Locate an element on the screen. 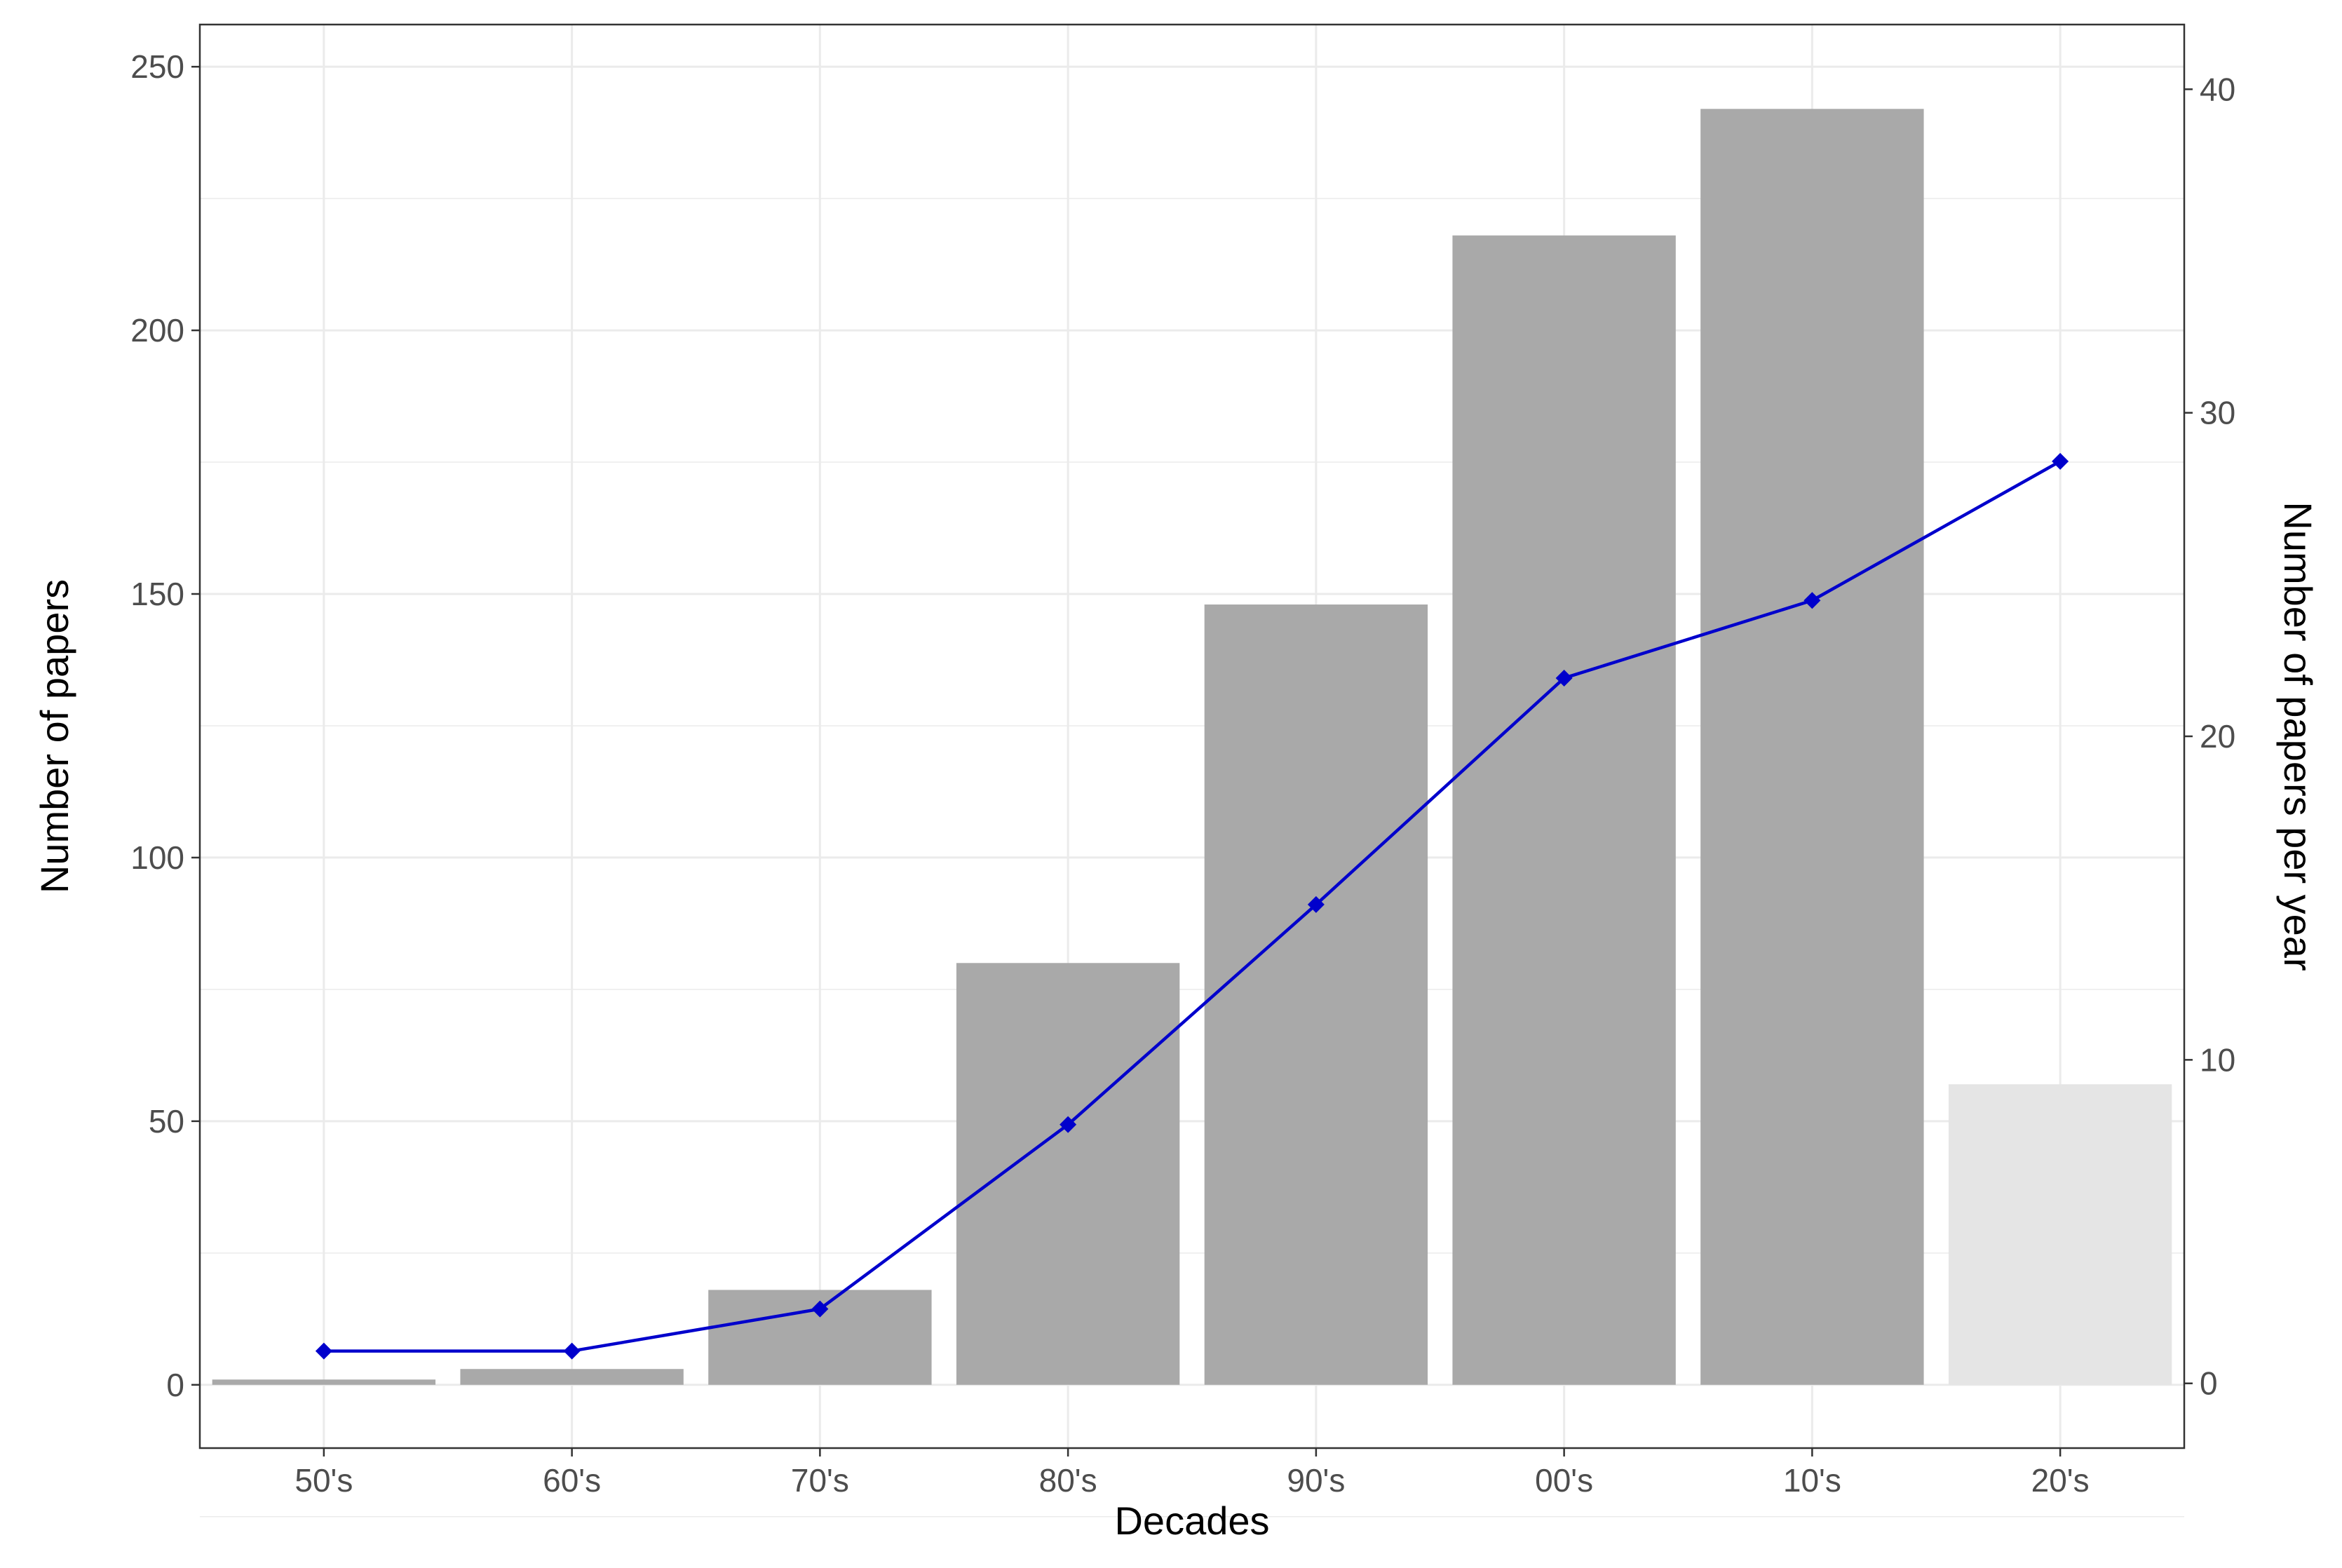 The width and height of the screenshot is (2342, 1568). x-tick-label: 20's is located at coordinates (2060, 1480).